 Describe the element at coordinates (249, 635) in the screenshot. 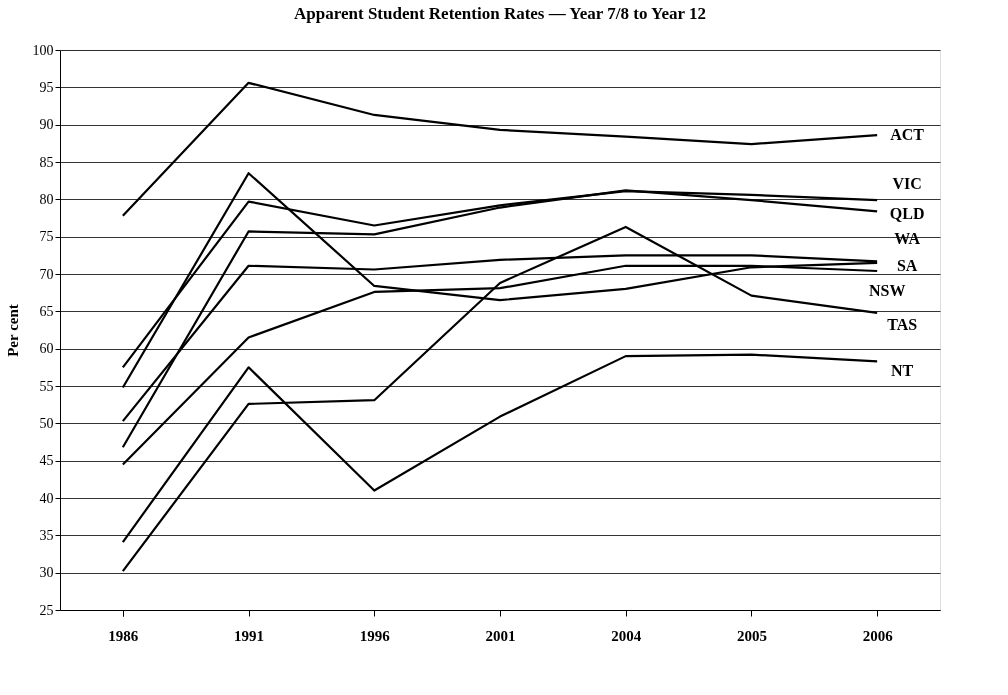

I see `x-tick-label: 1991` at that location.